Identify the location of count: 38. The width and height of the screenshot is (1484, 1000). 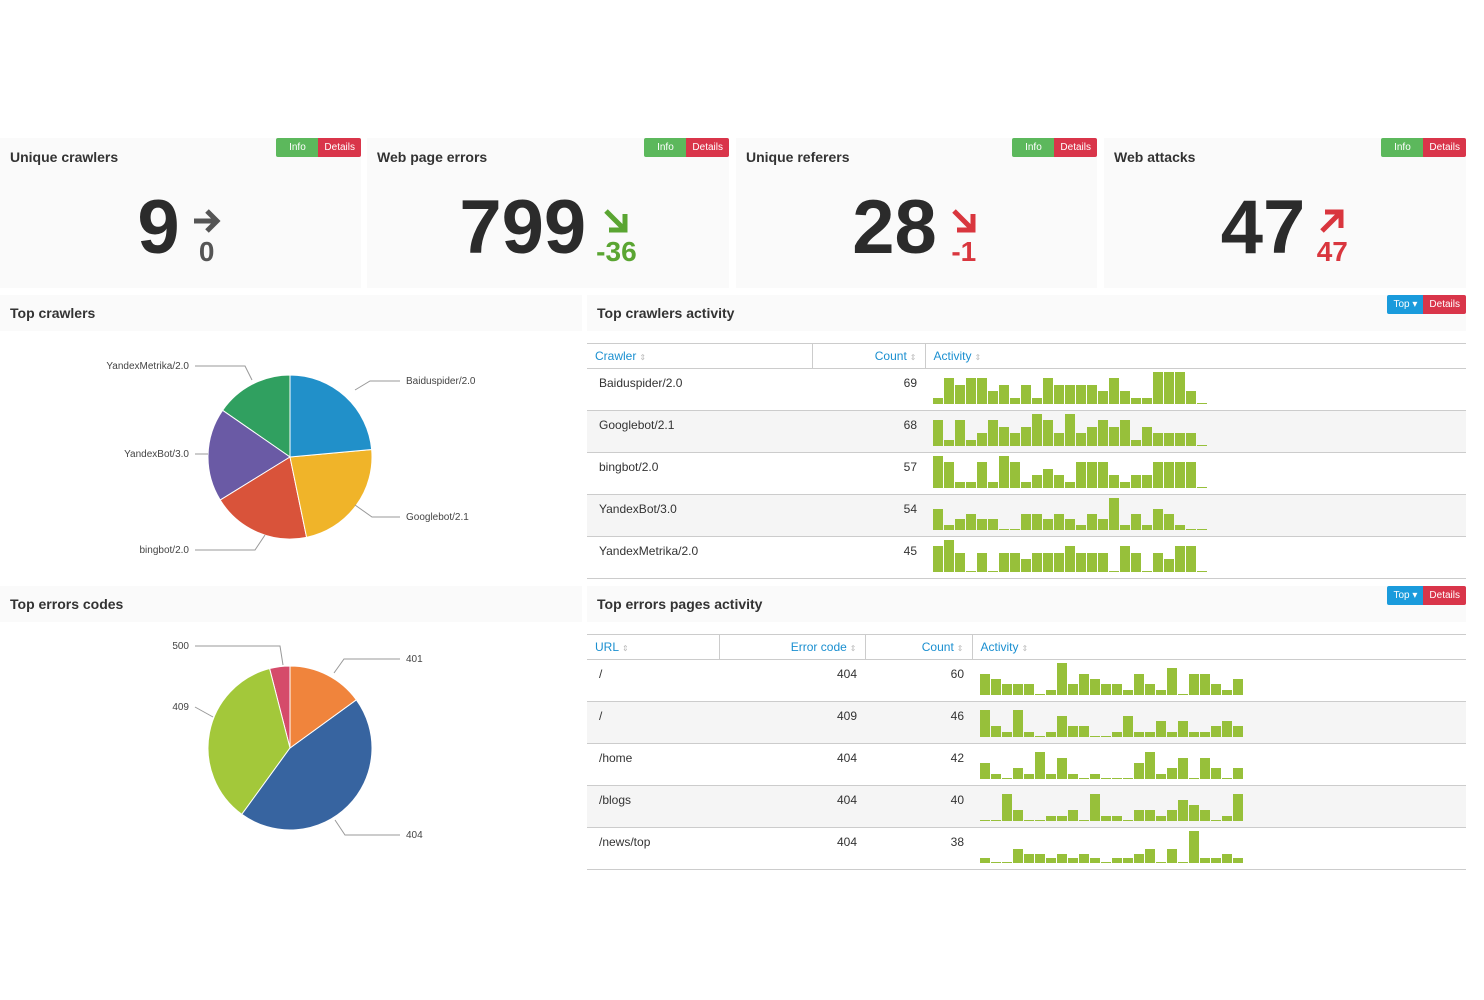
(918, 848).